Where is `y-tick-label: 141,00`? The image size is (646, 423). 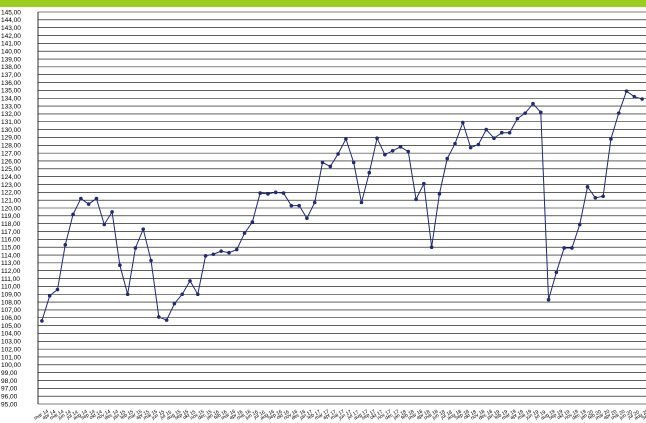
y-tick-label: 141,00 is located at coordinates (11, 44).